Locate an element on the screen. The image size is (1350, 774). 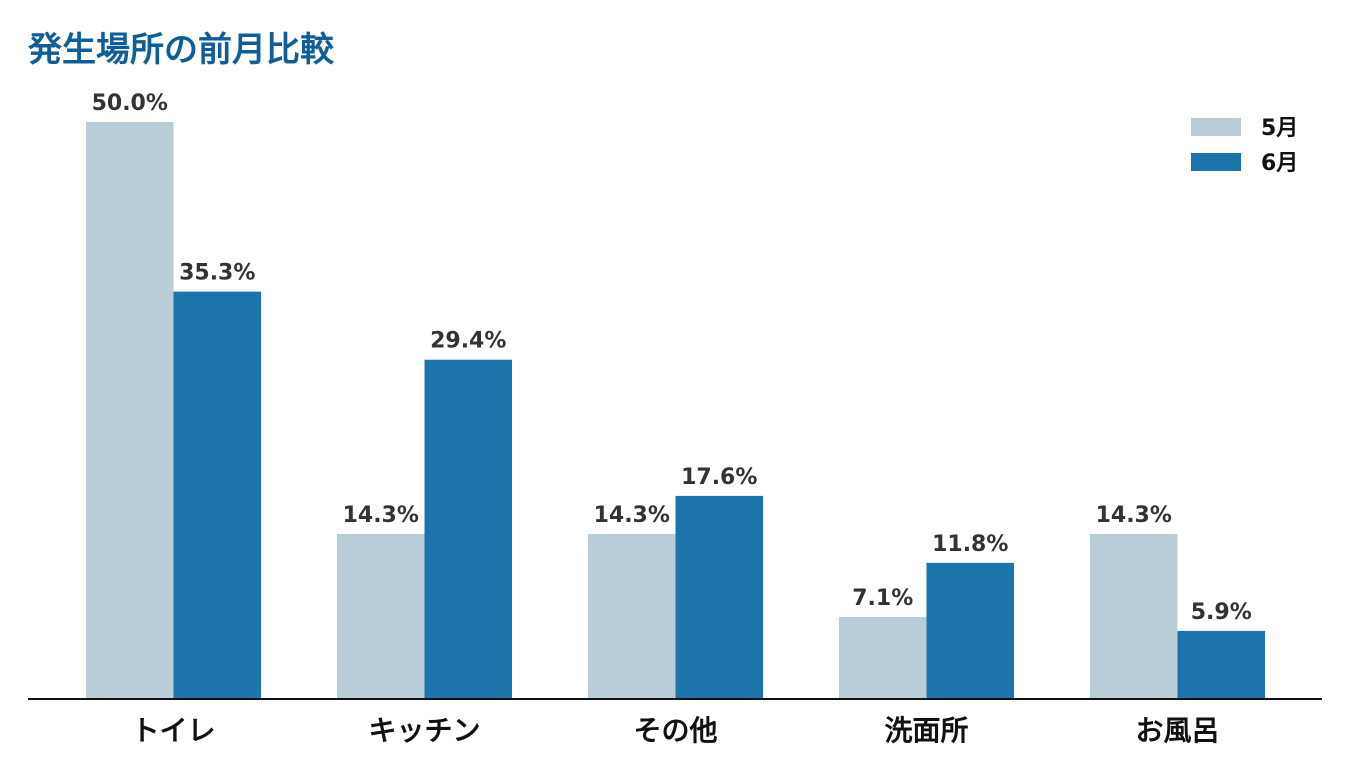
data-label-series2-5: 5.9% is located at coordinates (1221, 612).